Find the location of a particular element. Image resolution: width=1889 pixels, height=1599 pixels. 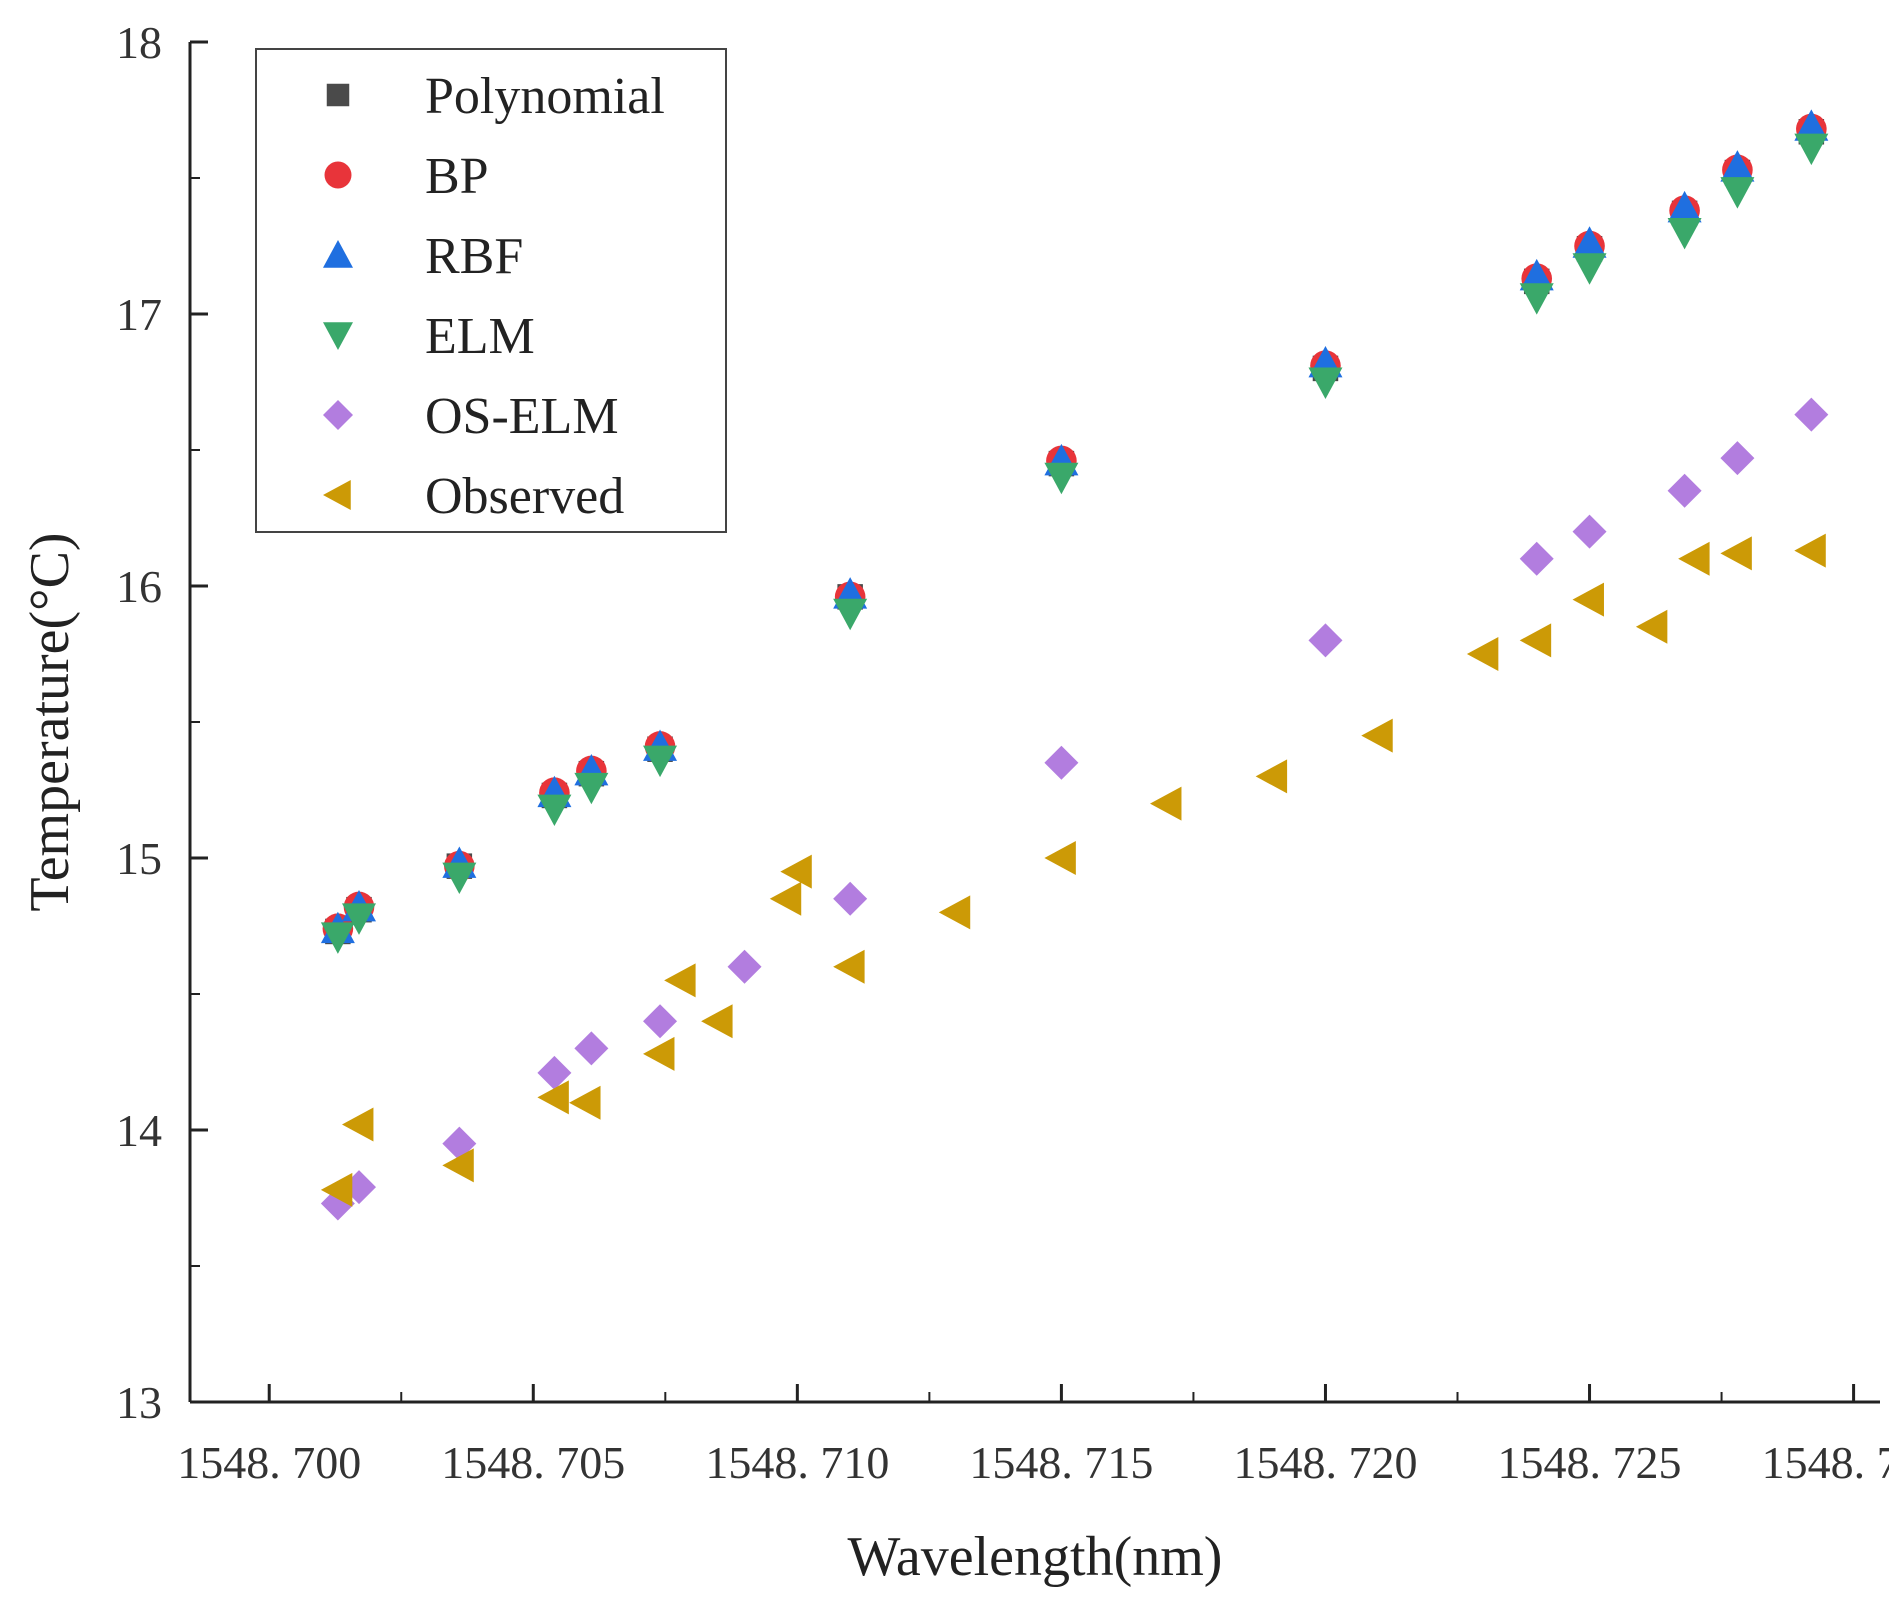

legend-item-os-elm: OS-ELM is located at coordinates (471, 416).